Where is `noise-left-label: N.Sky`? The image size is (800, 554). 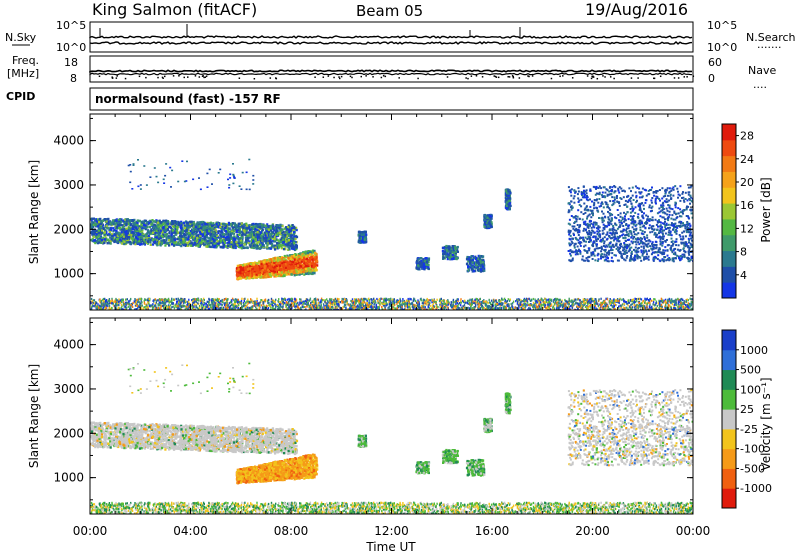
noise-left-label: N.Sky is located at coordinates (21, 37).